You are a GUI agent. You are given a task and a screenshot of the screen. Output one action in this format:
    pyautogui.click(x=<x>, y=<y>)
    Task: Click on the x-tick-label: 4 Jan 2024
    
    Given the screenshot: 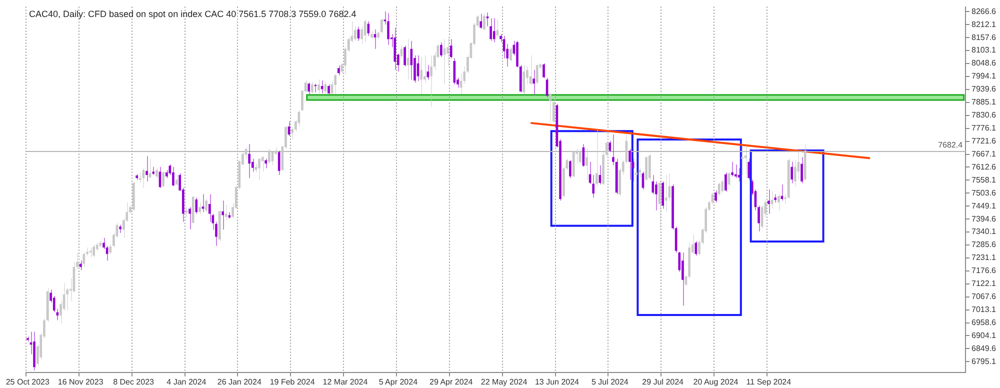 What is the action you would take?
    pyautogui.click(x=186, y=381)
    